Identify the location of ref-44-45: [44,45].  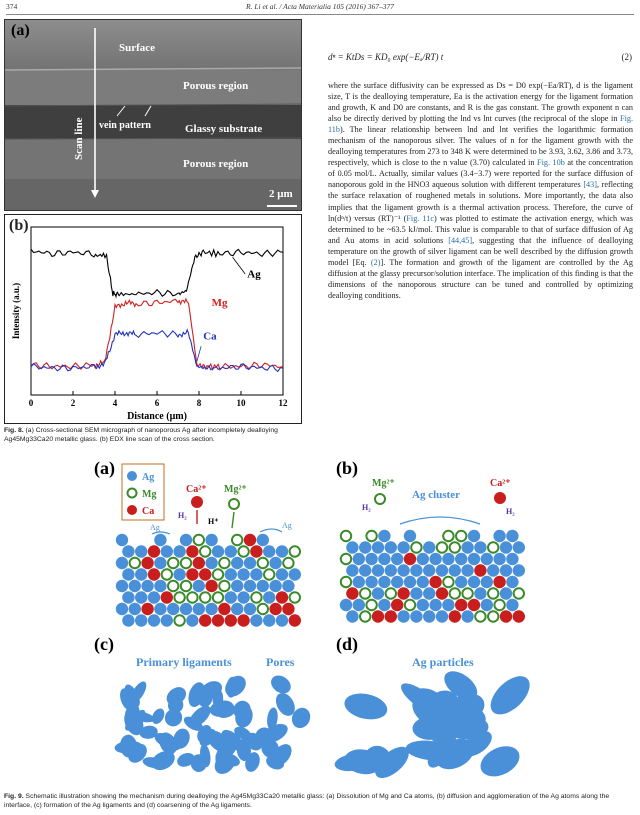
(460, 240).